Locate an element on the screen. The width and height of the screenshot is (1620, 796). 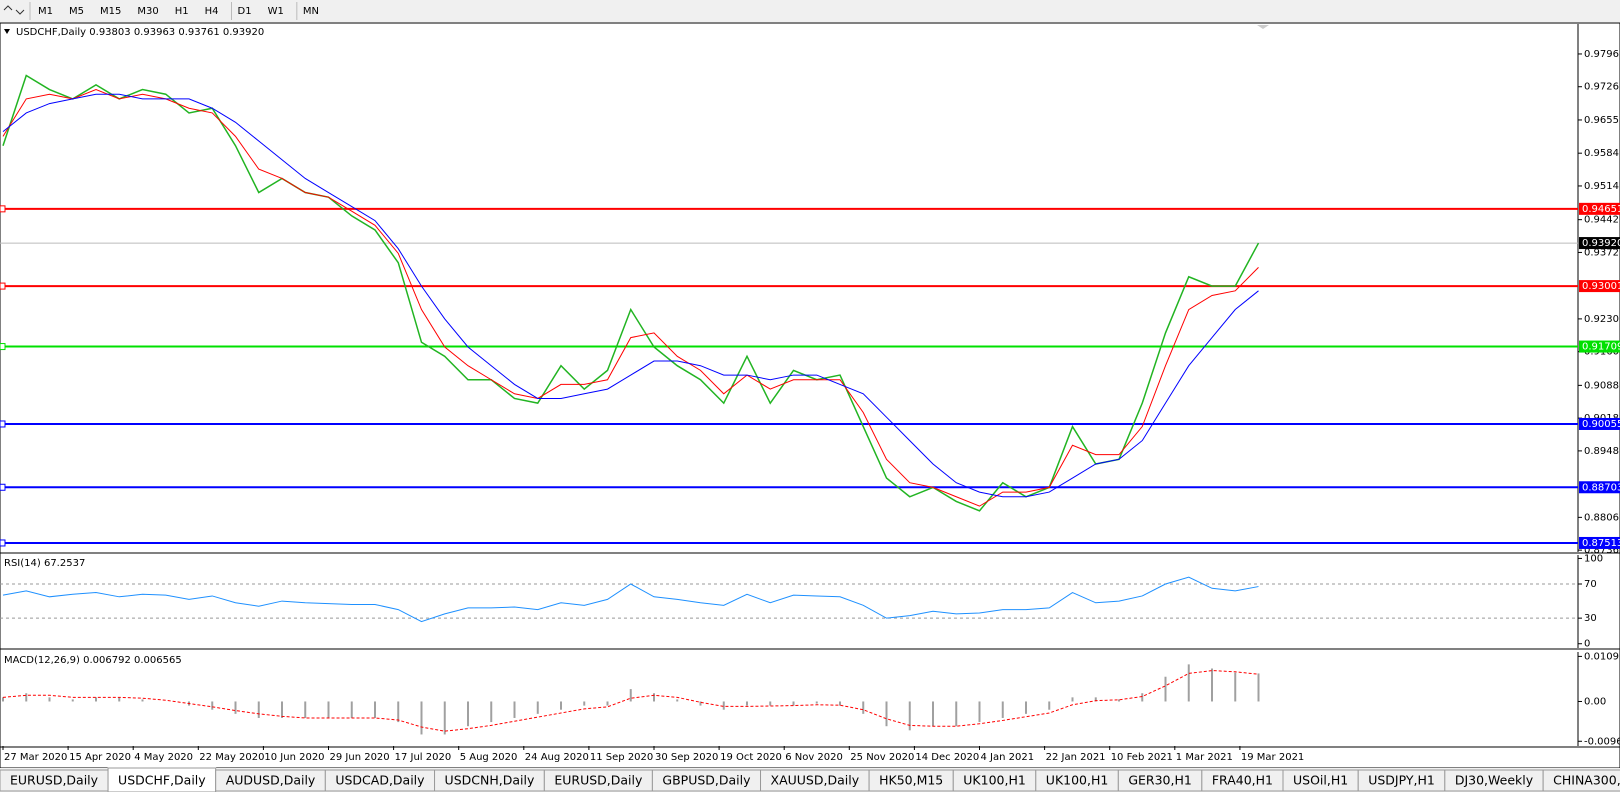
timeframe-button: W1 is located at coordinates (276, 11).